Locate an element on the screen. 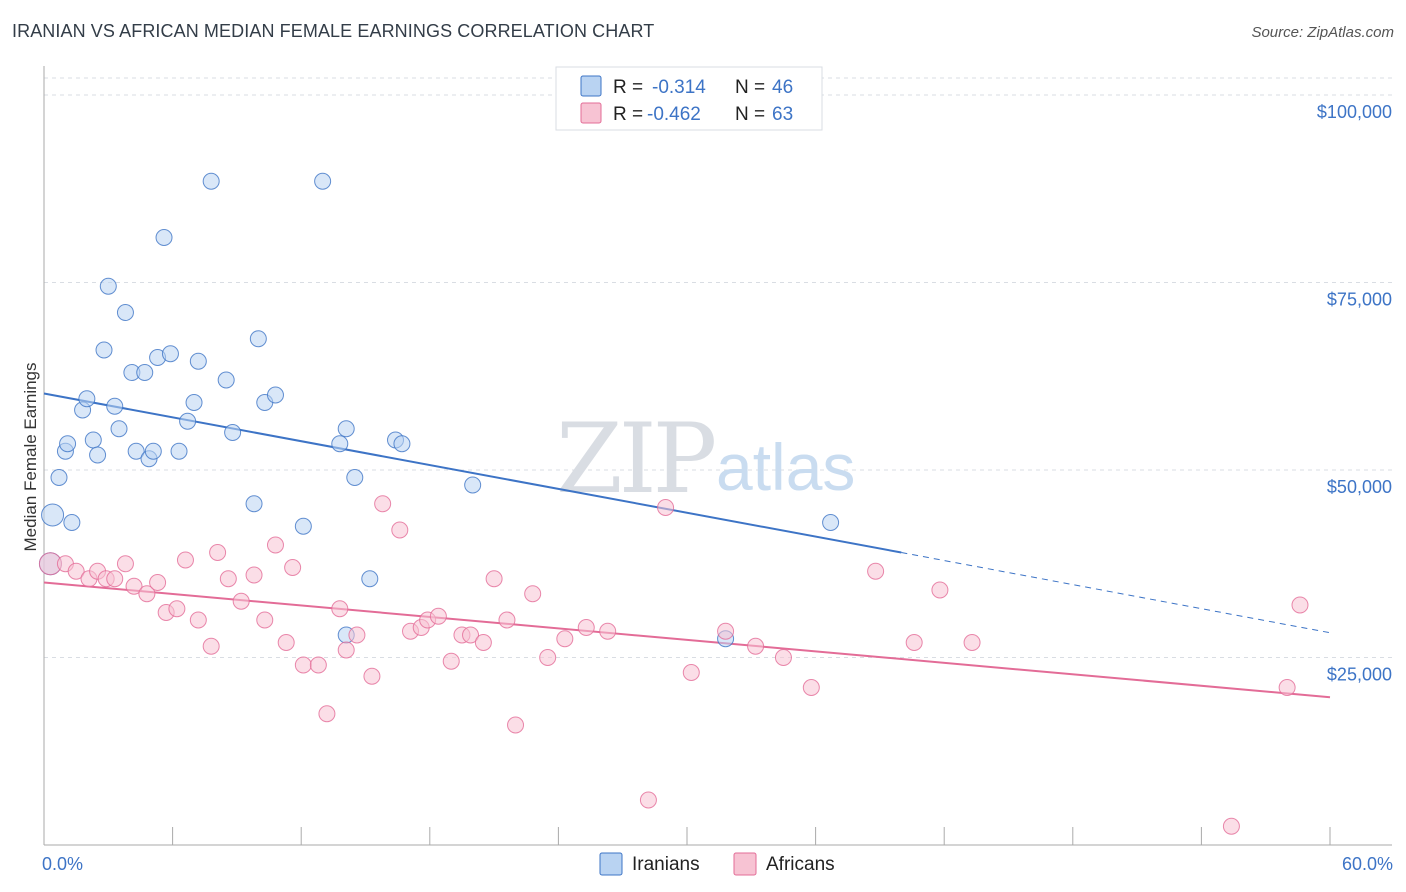 The width and height of the screenshot is (1406, 892). series-legend: Iranians Africans is located at coordinates (717, 864).